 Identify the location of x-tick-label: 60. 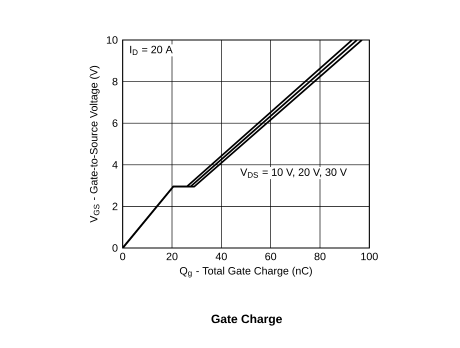
(270, 256).